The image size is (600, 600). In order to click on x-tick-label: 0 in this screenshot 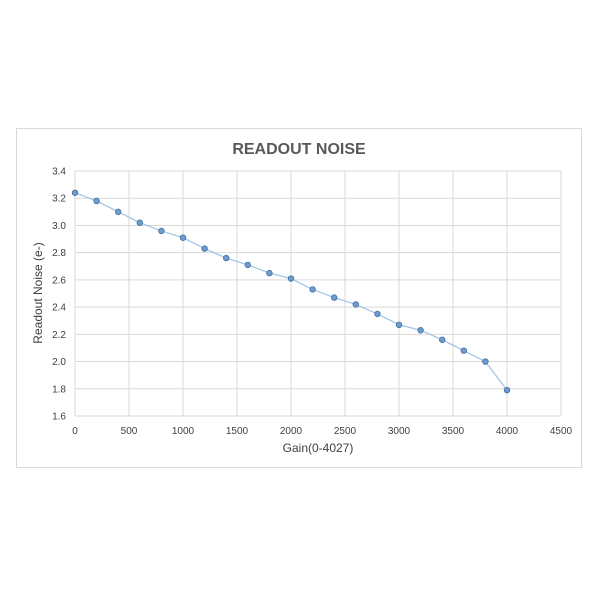, I will do `click(75, 431)`.